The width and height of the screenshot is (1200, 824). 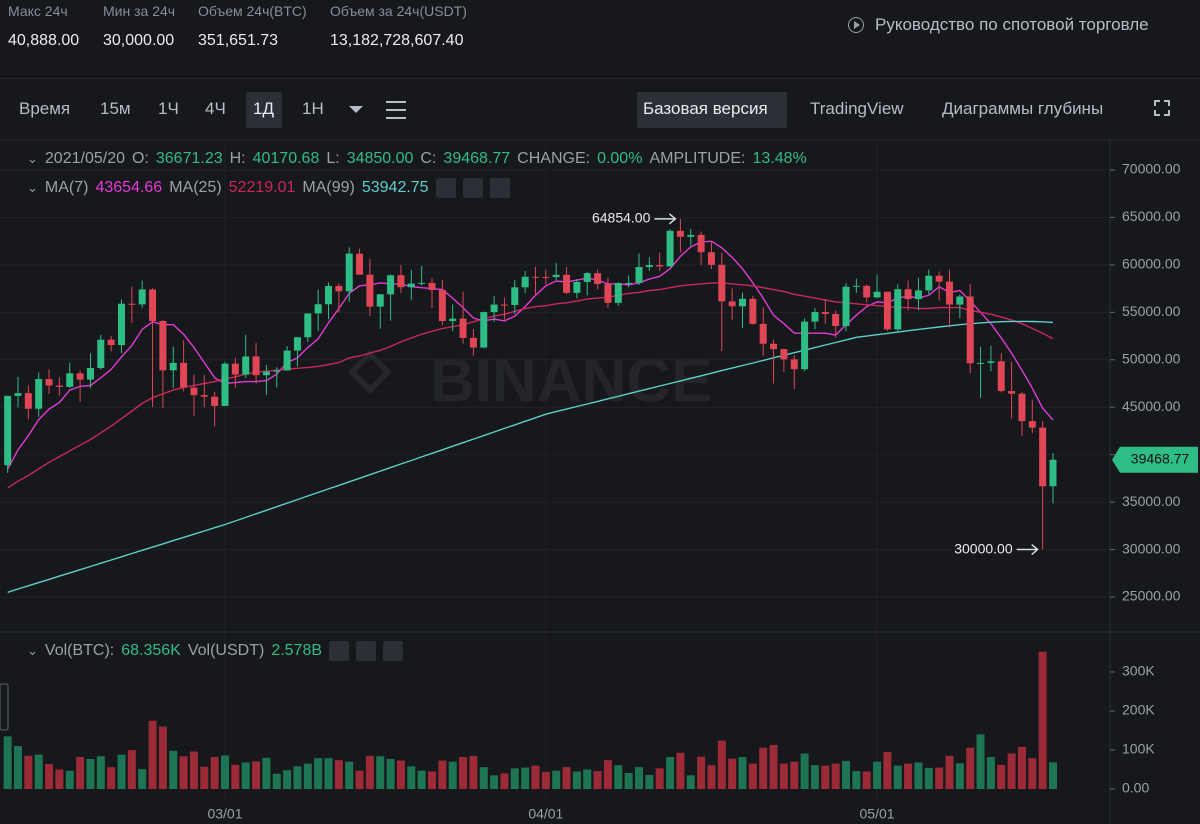 What do you see at coordinates (328, 187) in the screenshot?
I see `ma-name: MA(99)` at bounding box center [328, 187].